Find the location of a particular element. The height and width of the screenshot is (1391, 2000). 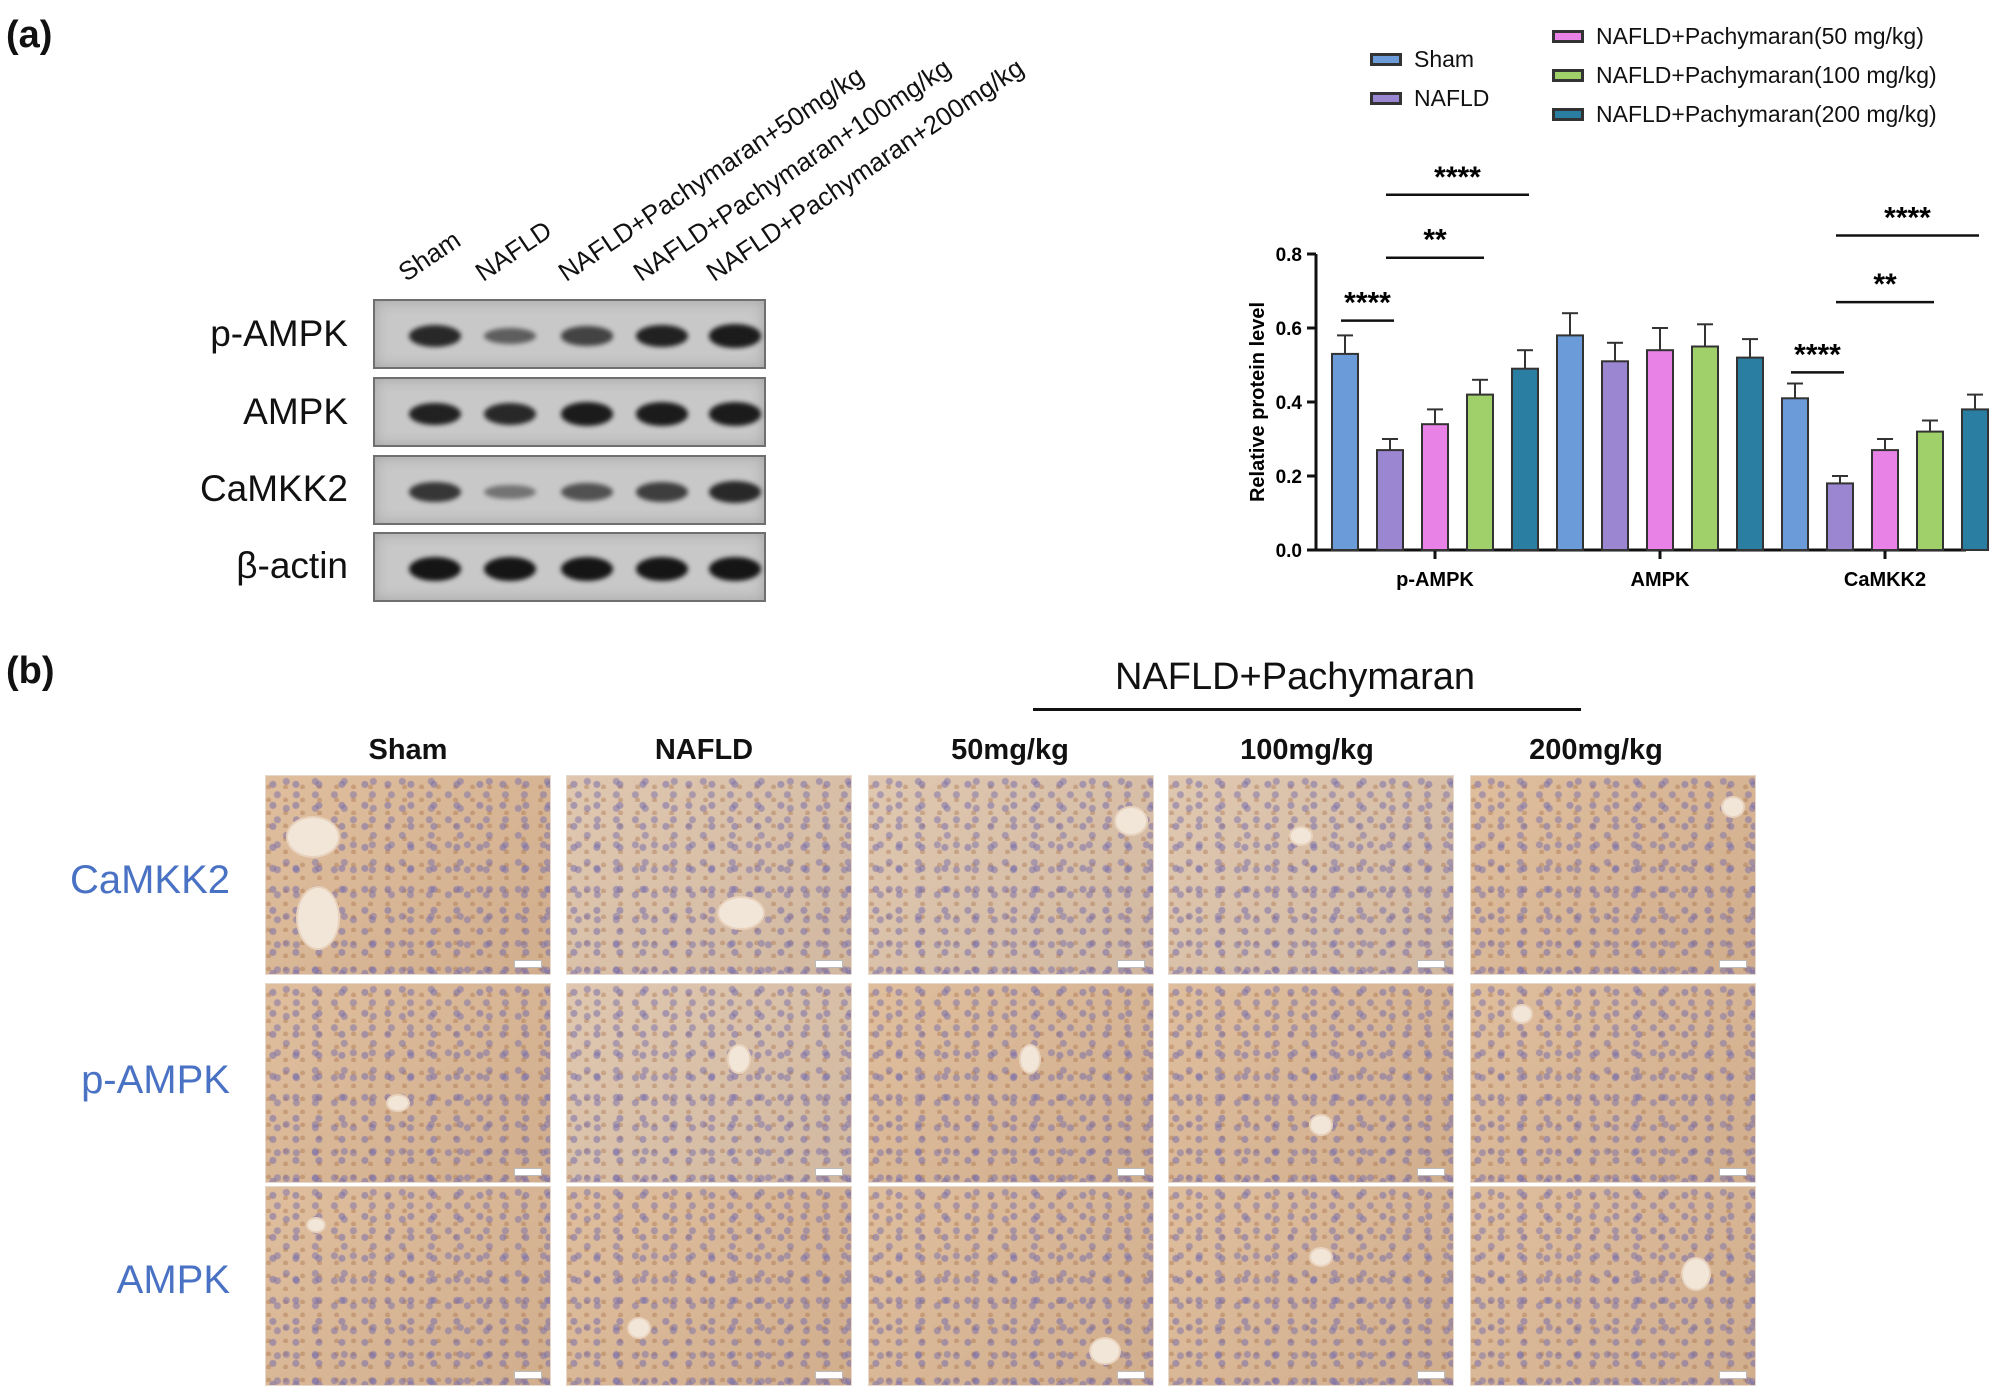

blot-strip-ampk is located at coordinates (569, 412).